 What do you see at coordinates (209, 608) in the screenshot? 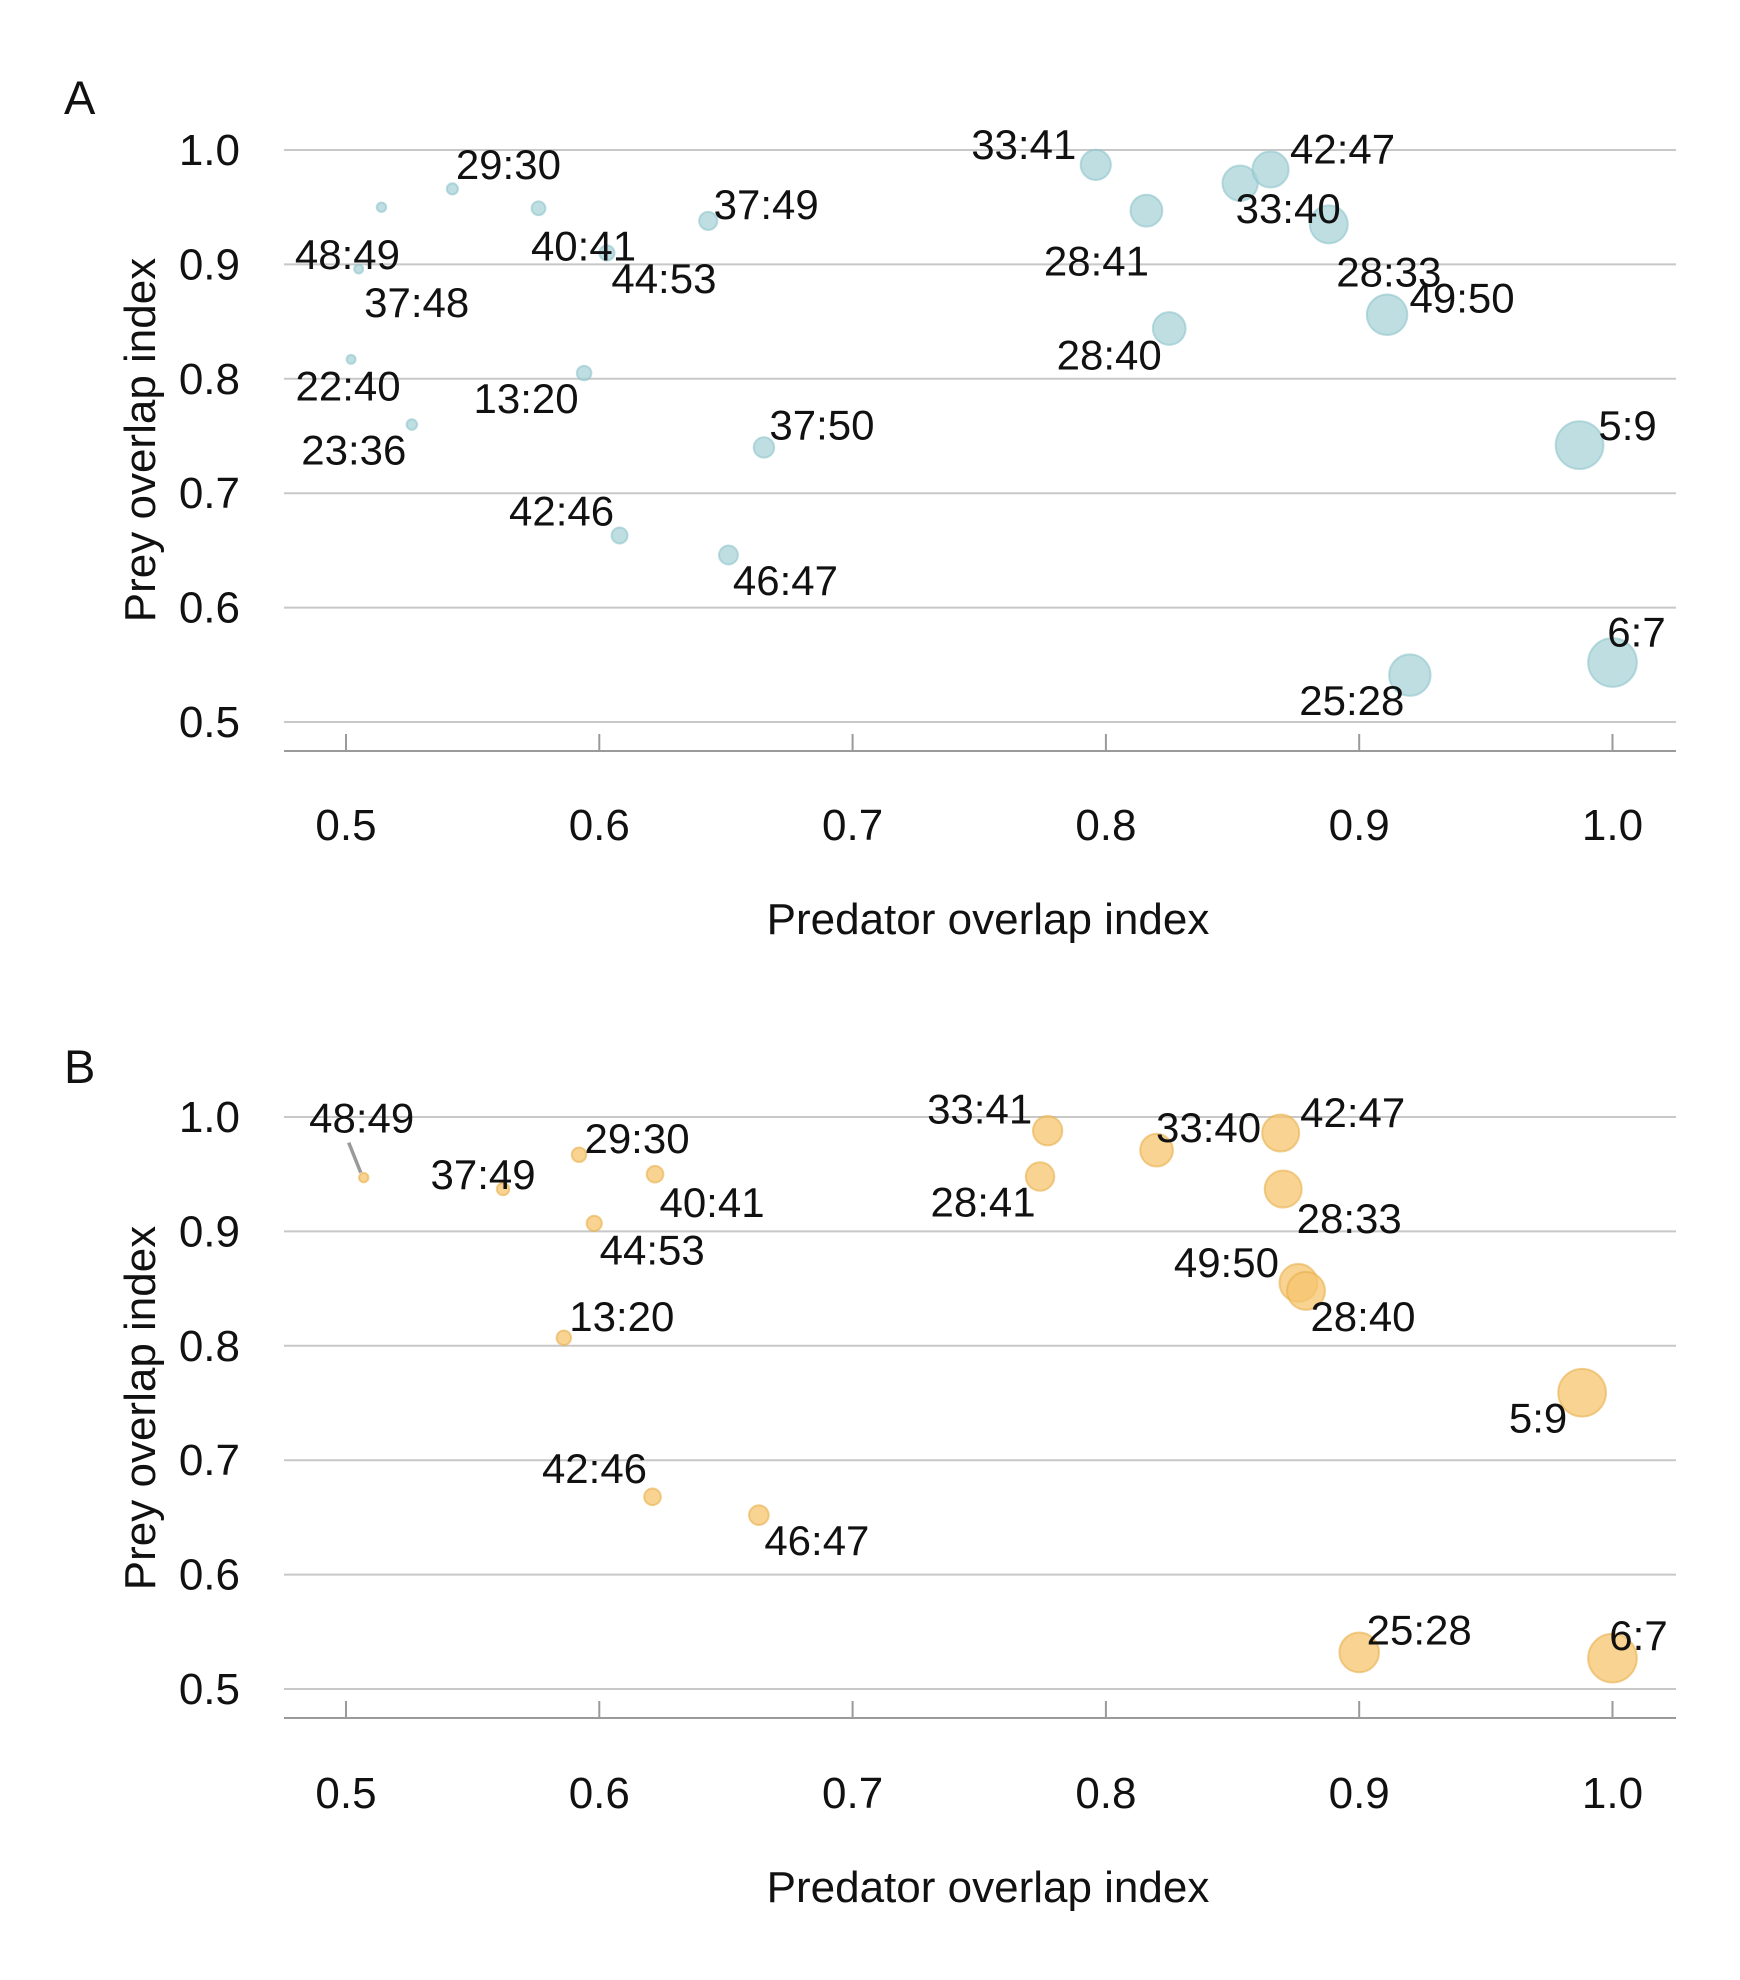
I see `y-tick-label: 0.6` at bounding box center [209, 608].